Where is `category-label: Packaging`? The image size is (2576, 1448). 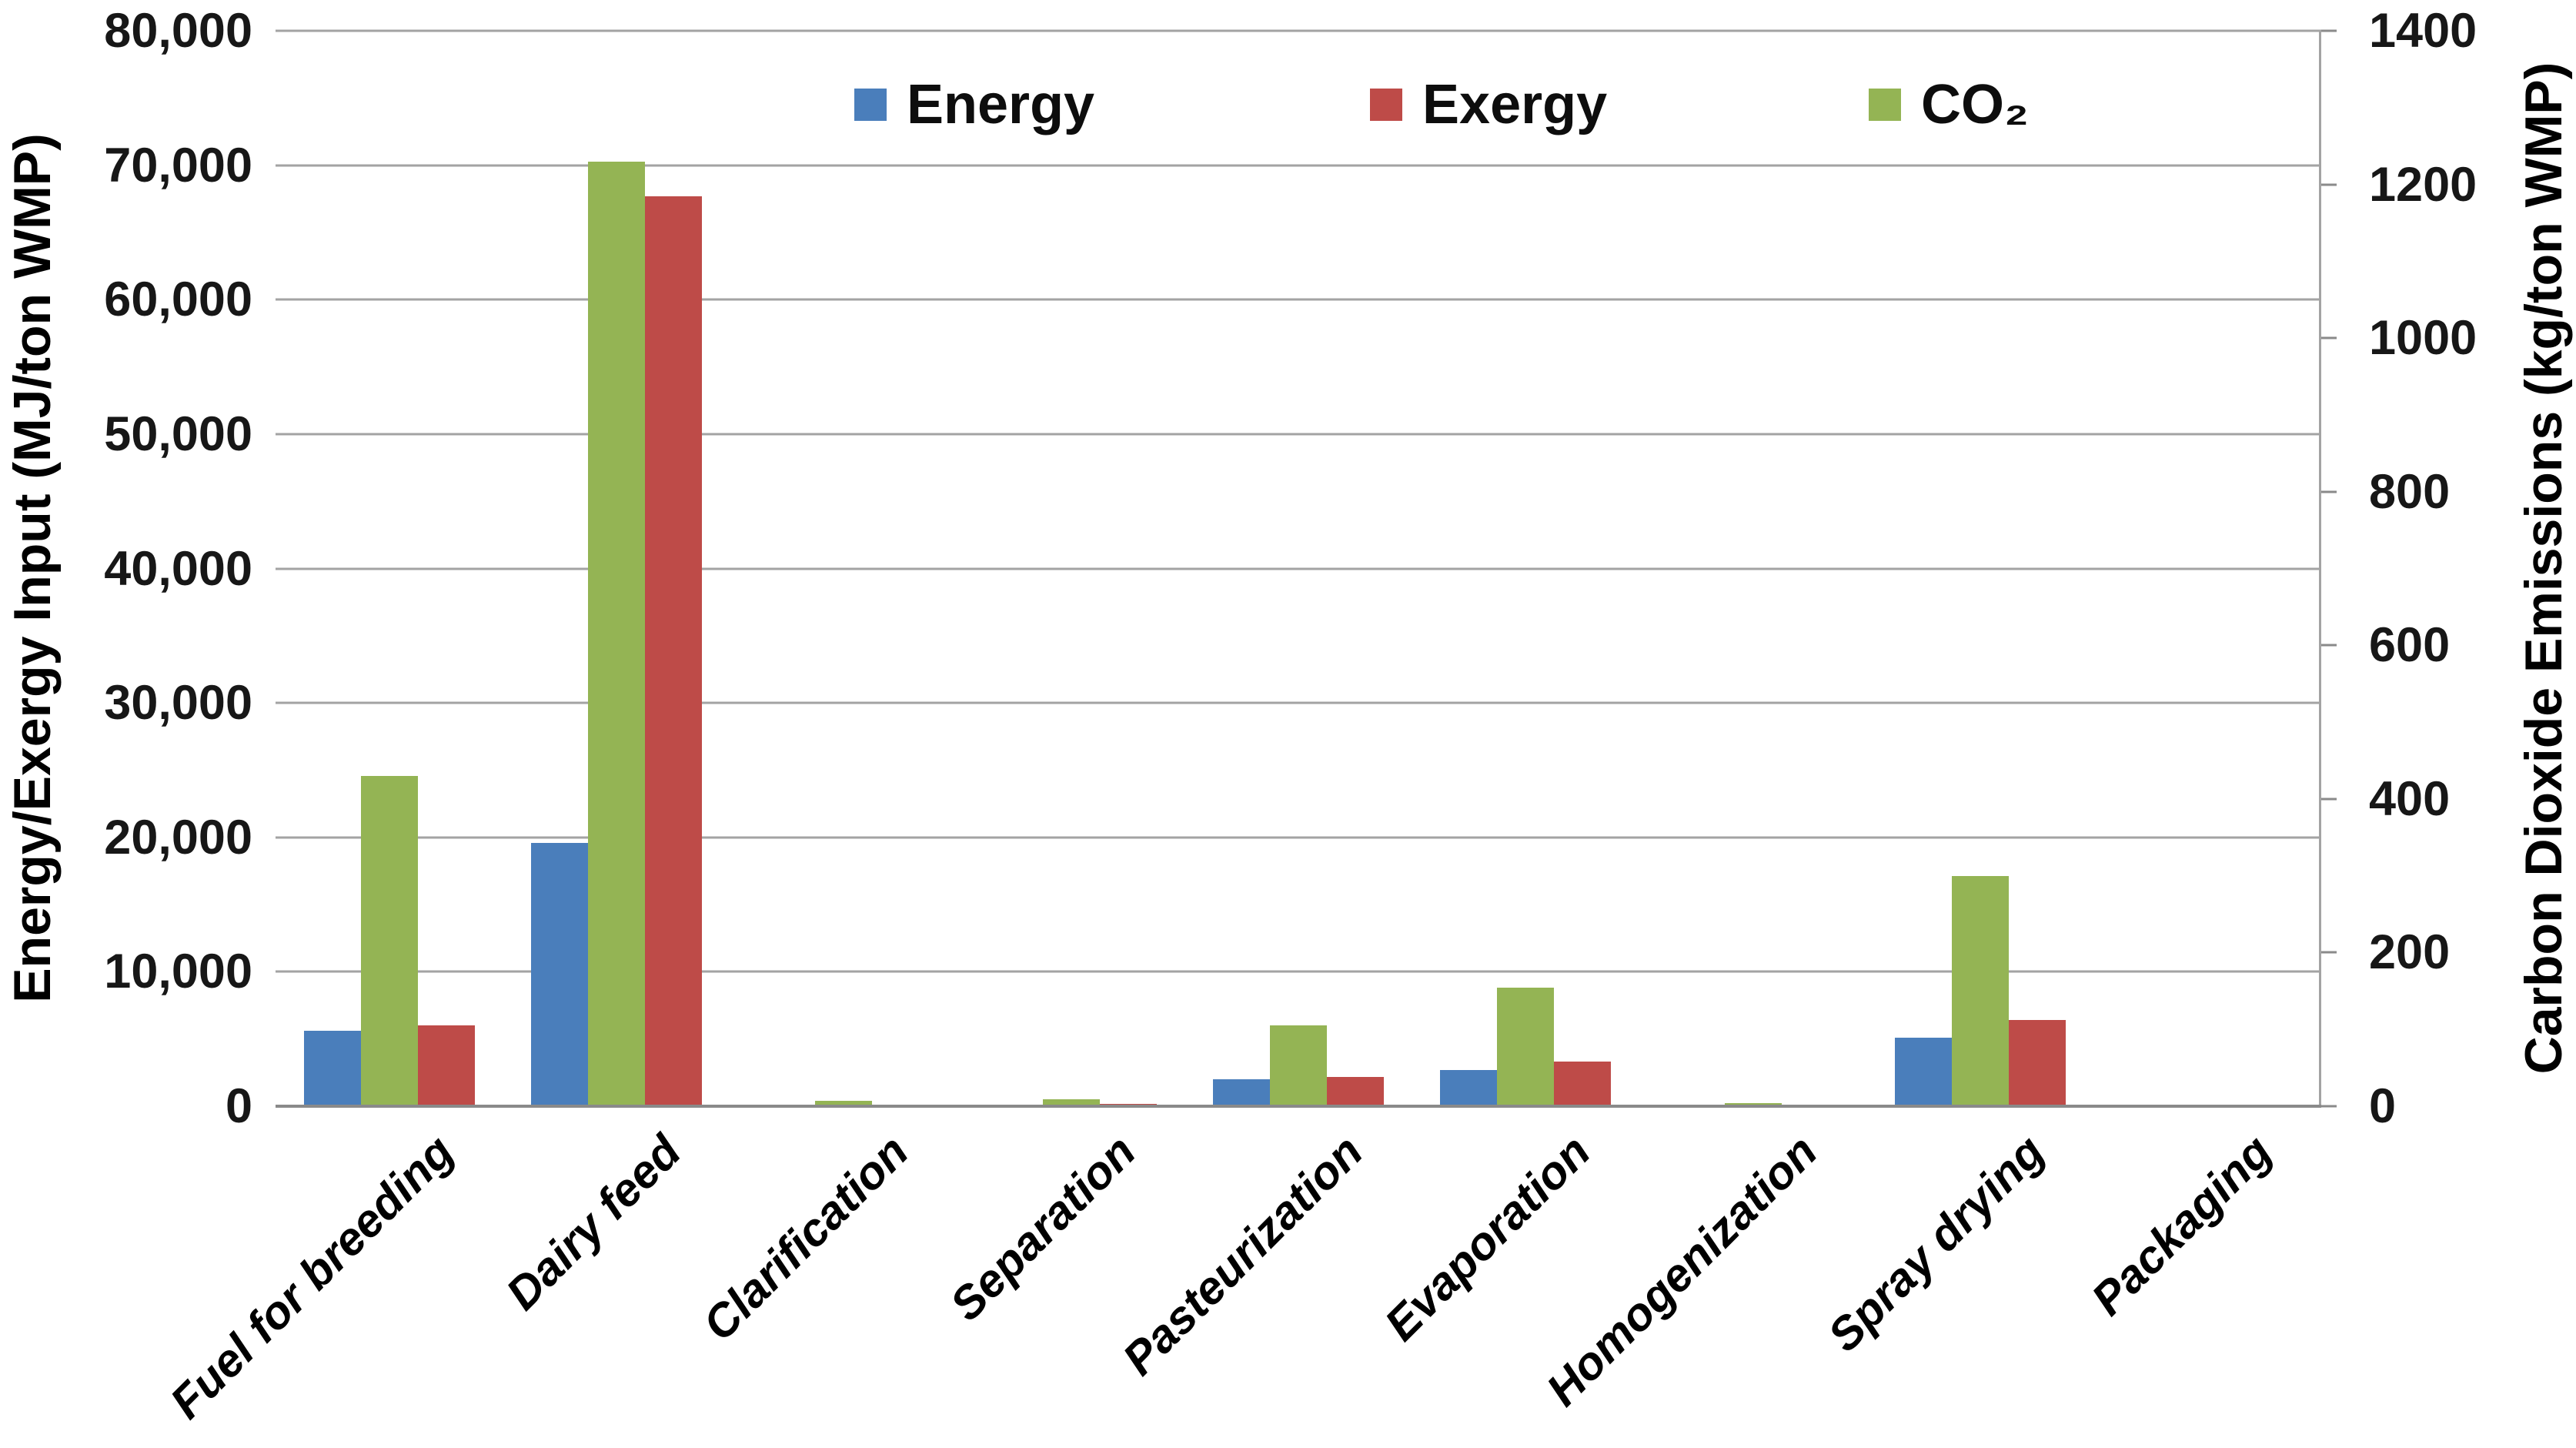
category-label: Packaging is located at coordinates (2181, 1226).